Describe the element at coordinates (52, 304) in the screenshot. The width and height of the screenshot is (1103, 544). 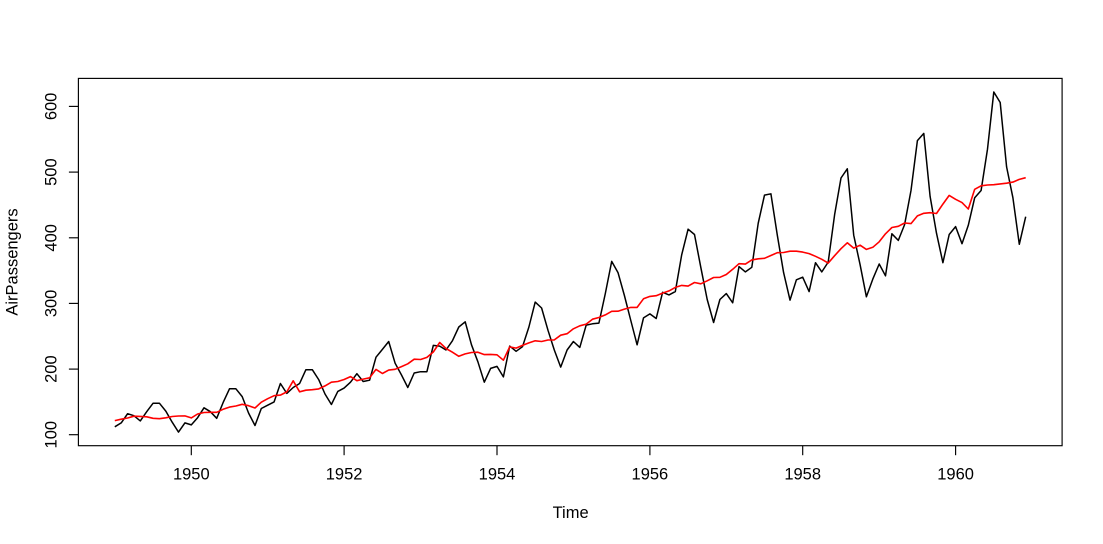
I see `svg-text: 300` at that location.